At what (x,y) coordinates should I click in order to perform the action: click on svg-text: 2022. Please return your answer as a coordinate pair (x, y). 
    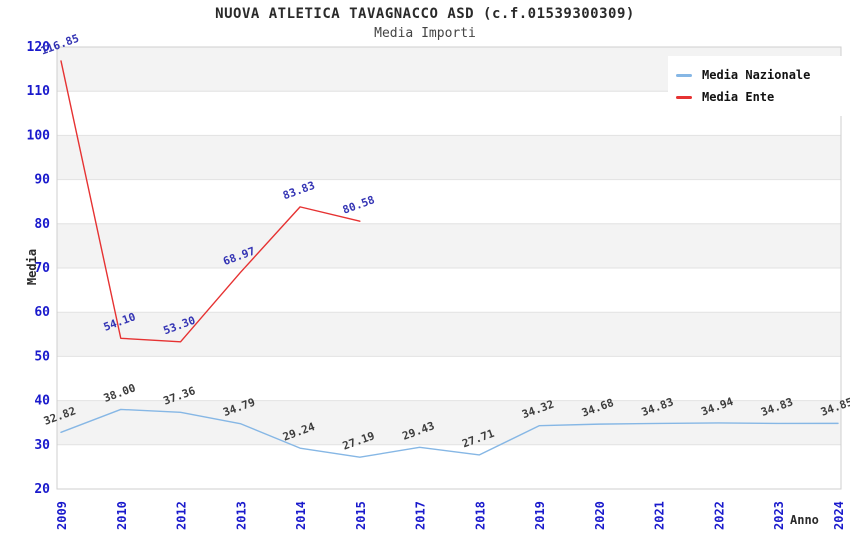
    Looking at the image, I should click on (719, 515).